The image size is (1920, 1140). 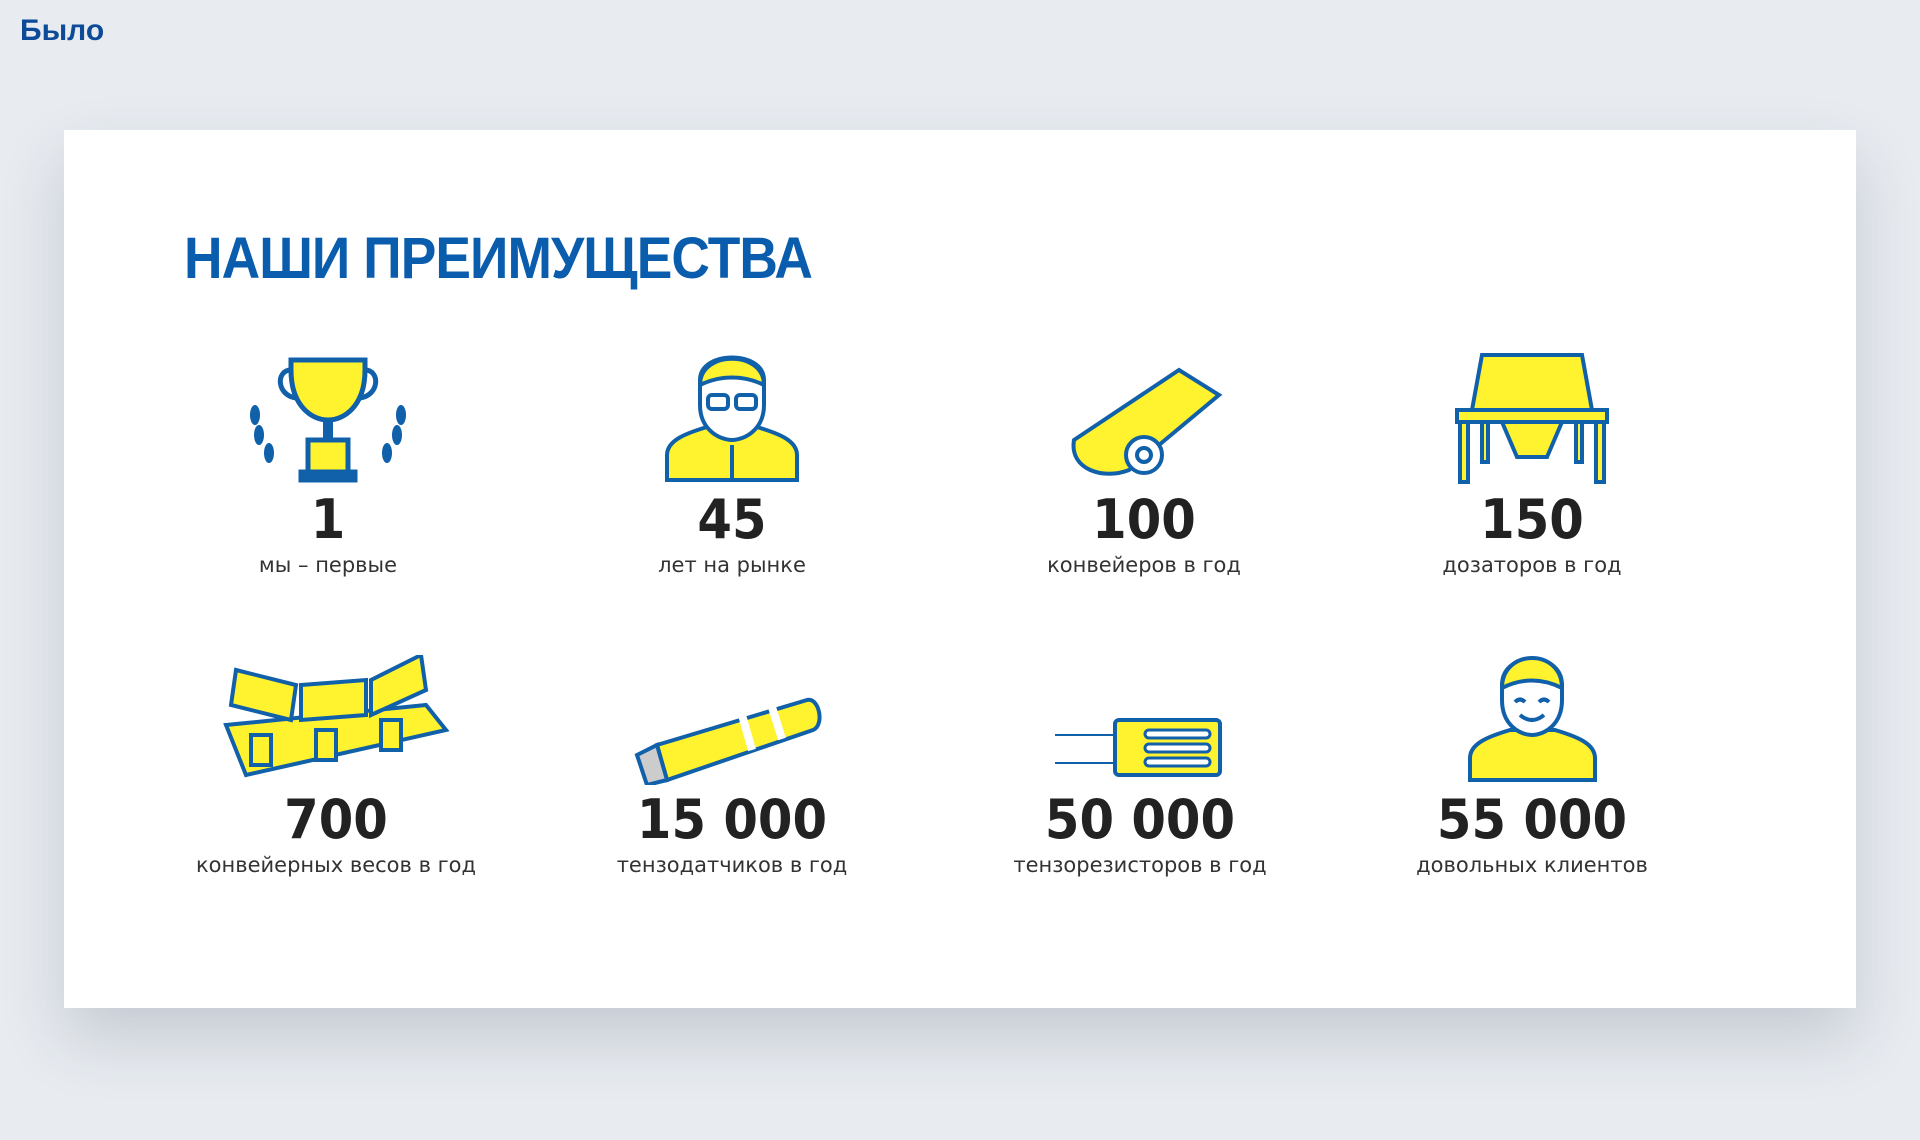 What do you see at coordinates (1144, 565) in the screenshot?
I see `advantage-label: конвейеров в год` at bounding box center [1144, 565].